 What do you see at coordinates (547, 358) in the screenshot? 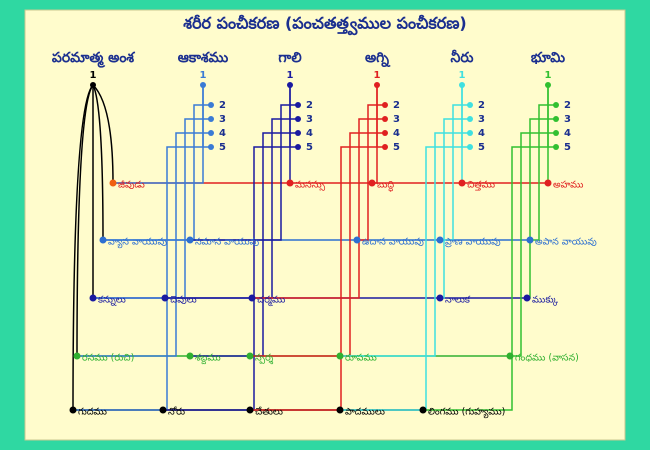
I see `node-label: గంధము (వాసన)` at bounding box center [547, 358].